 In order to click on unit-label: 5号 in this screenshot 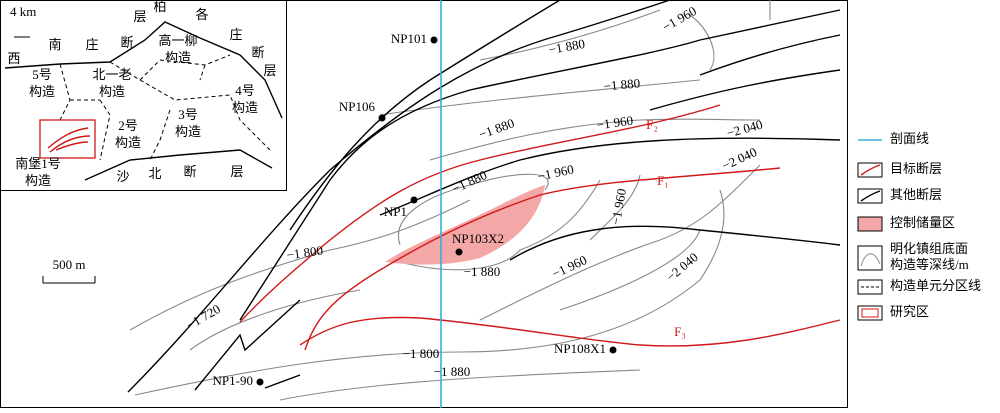, I will do `click(42, 74)`.